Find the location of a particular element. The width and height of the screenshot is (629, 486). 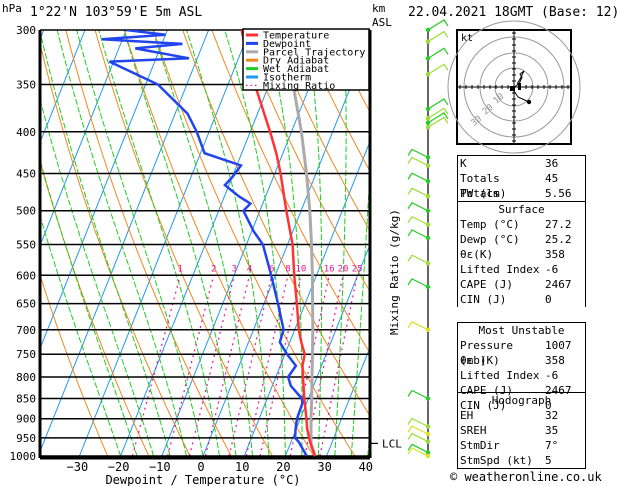

pressure-tick-label: 1000 is located at coordinates (23, 456).